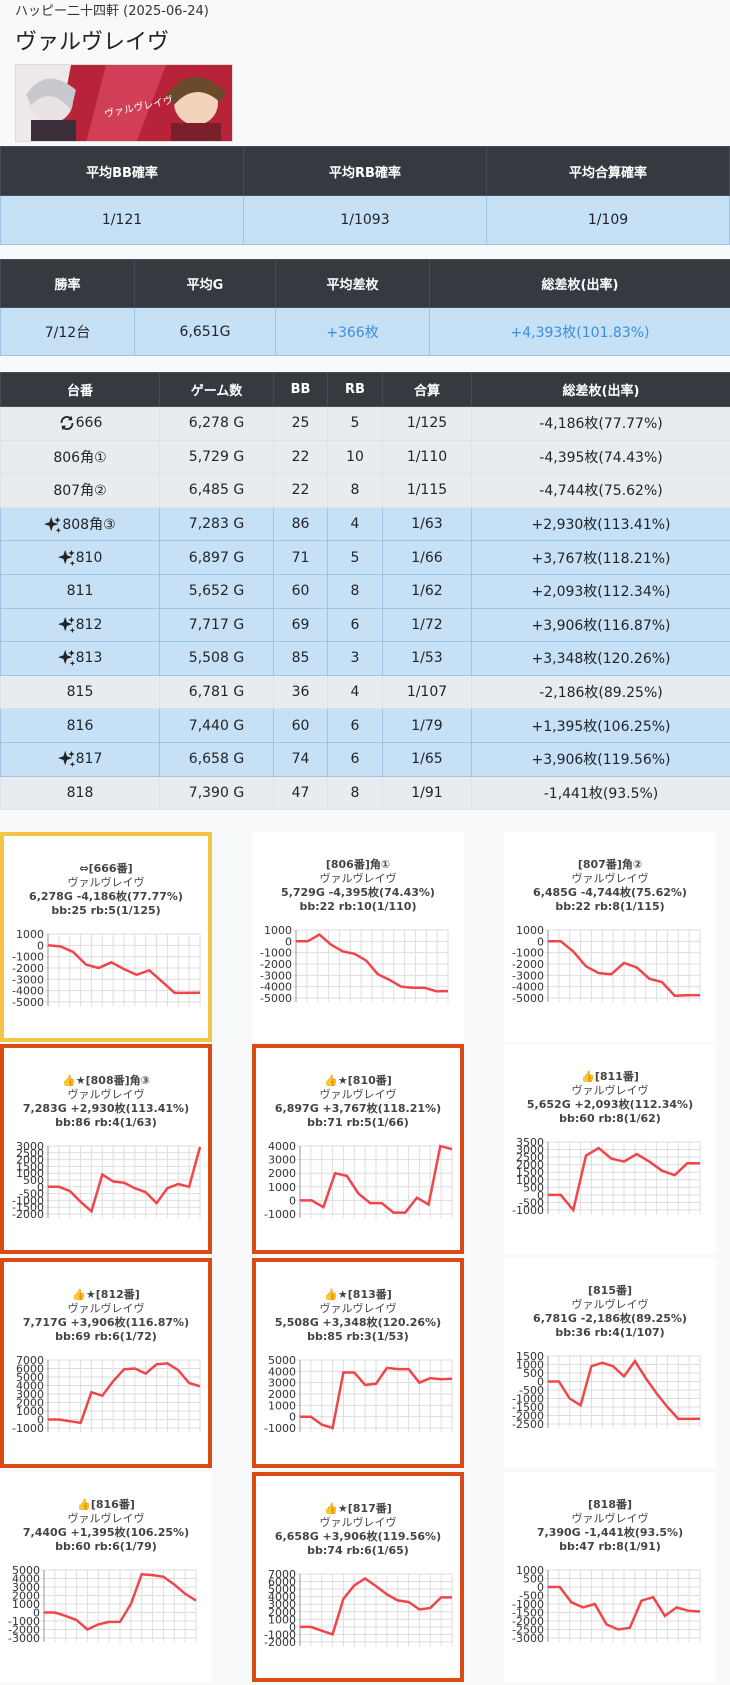 This screenshot has width=730, height=1685. I want to click on y-tick-label: 3000, so click(26, 1587).